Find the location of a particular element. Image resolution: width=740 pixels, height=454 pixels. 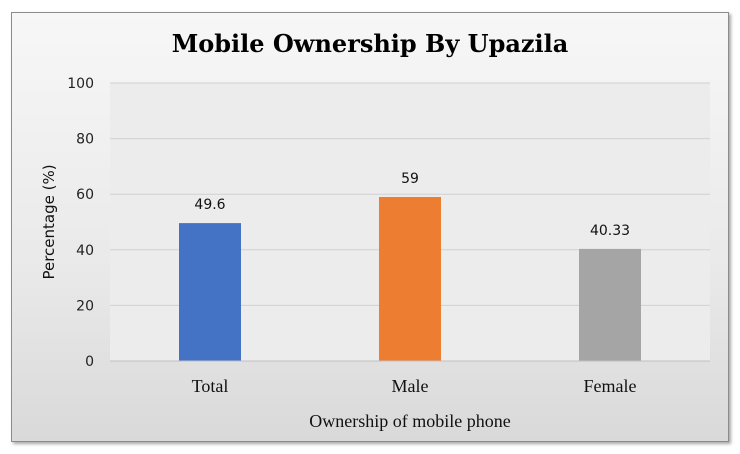

y-tick-label-80: 80 is located at coordinates (85, 140).